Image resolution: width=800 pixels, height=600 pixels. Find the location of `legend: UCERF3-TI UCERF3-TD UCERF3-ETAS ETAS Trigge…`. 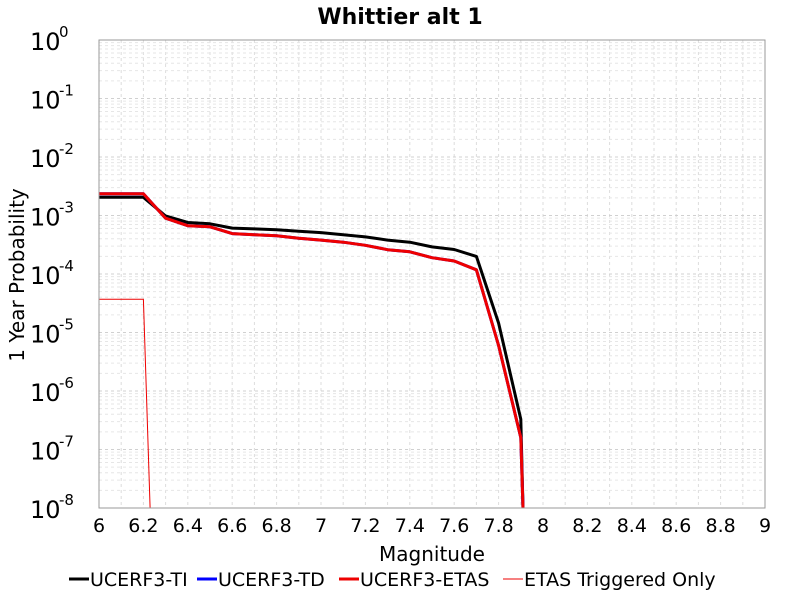

legend: UCERF3-TI UCERF3-TD UCERF3-ETAS ETAS Trigge… is located at coordinates (392, 580).